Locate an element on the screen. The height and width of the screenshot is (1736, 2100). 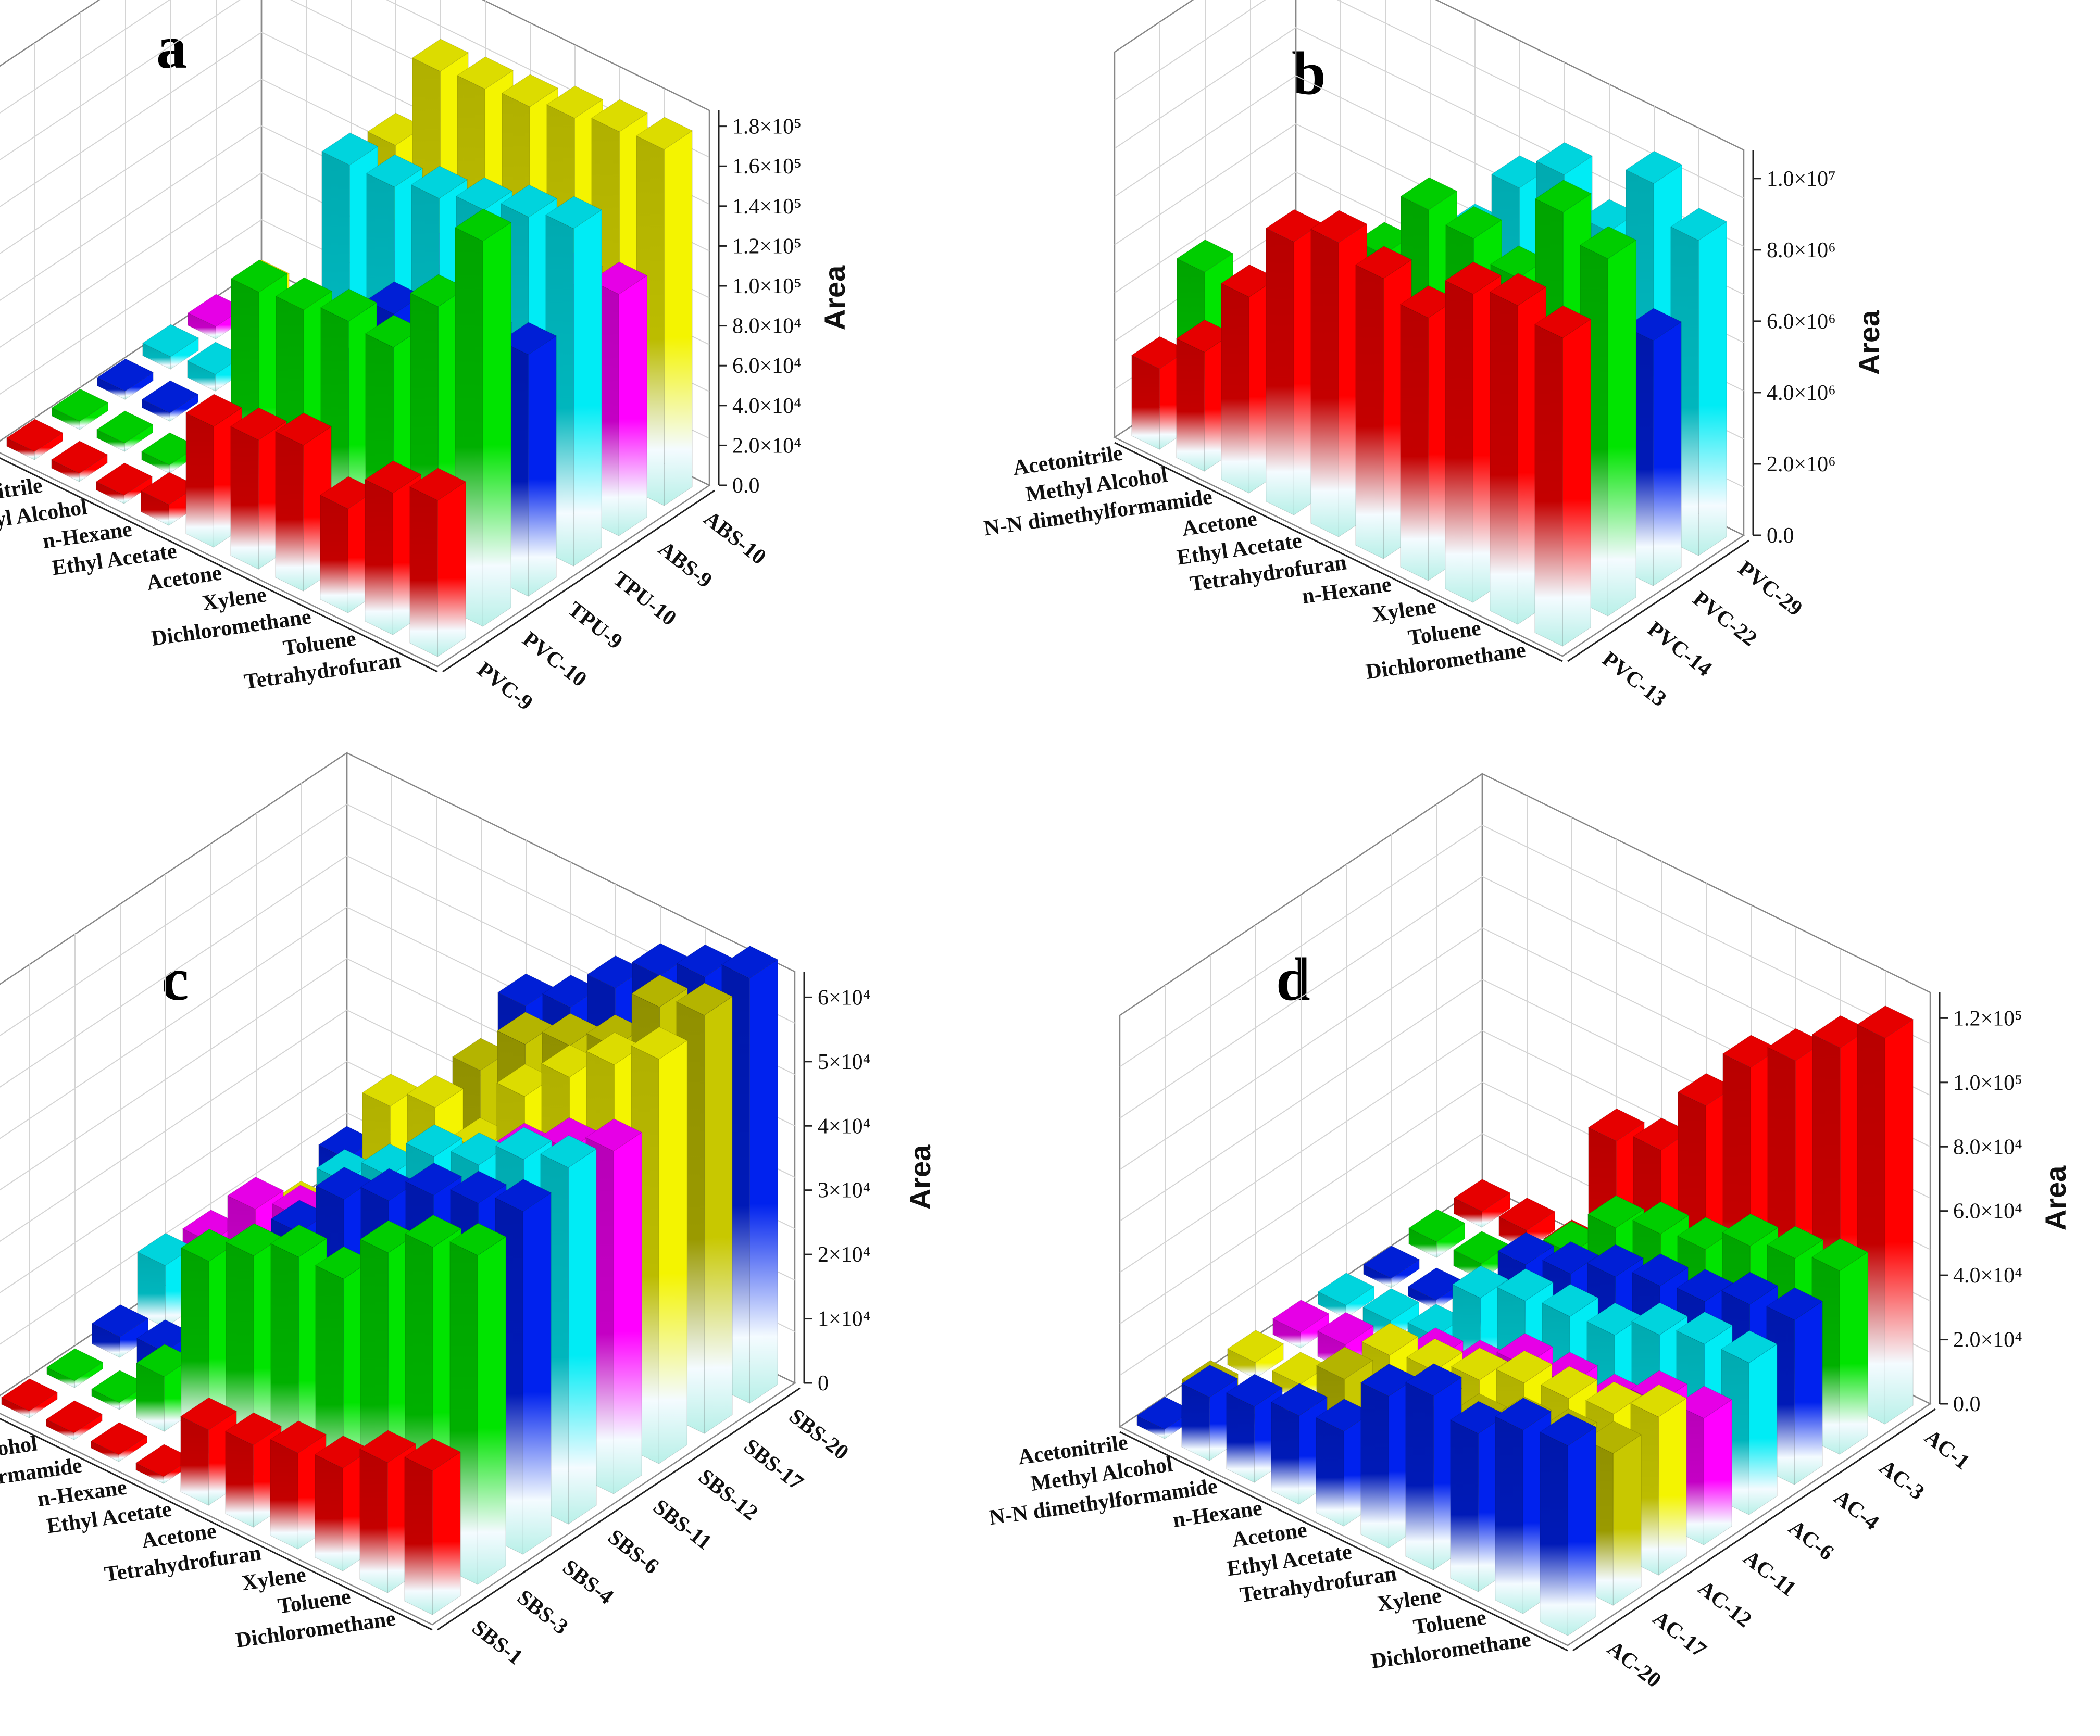
z-tick-label: 3×10⁴ is located at coordinates (844, 1191).